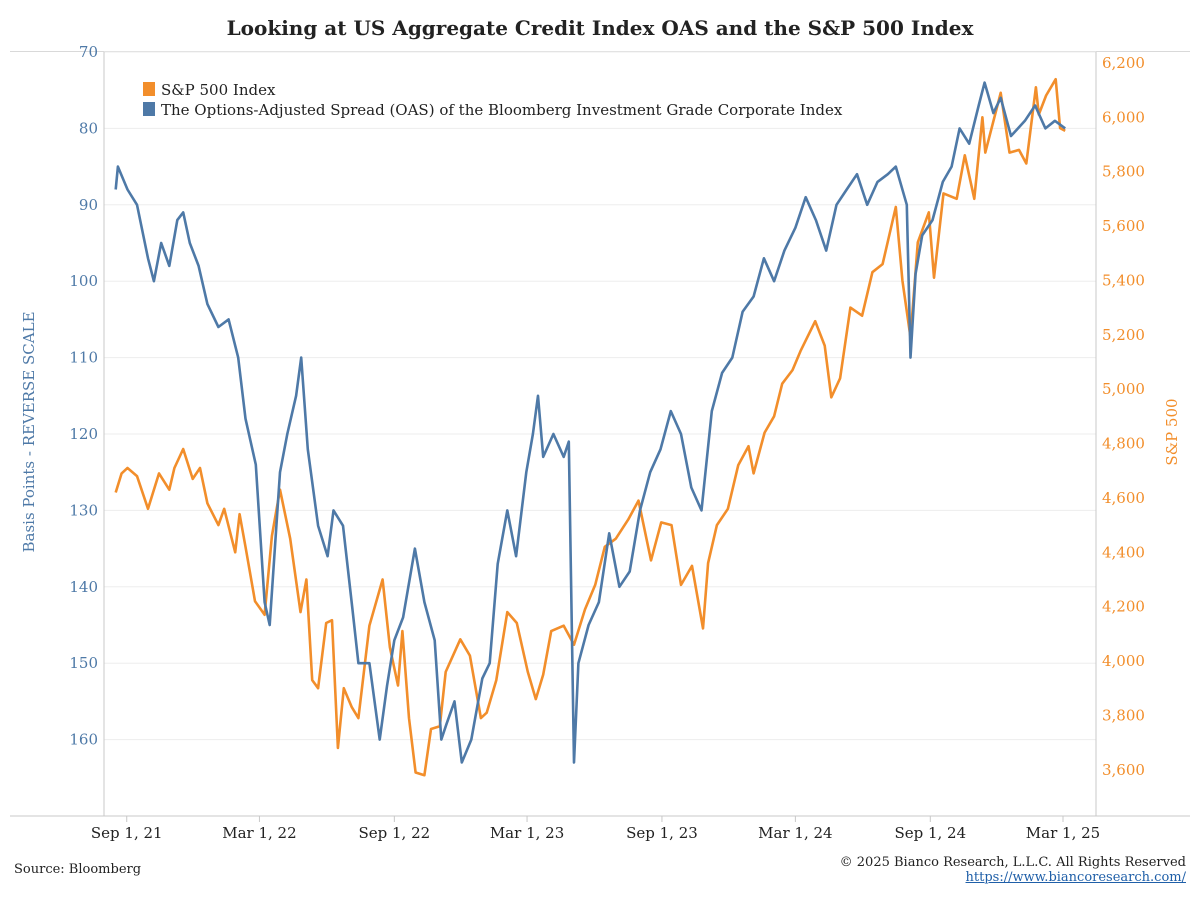 The height and width of the screenshot is (900, 1200). Describe the element at coordinates (662, 833) in the screenshot. I see `x-tick-label: Sep 1, 23` at that location.